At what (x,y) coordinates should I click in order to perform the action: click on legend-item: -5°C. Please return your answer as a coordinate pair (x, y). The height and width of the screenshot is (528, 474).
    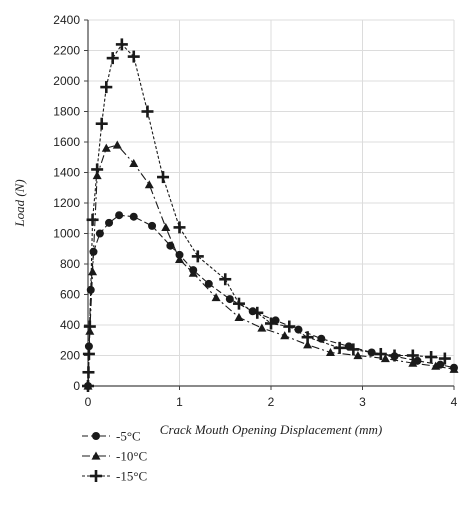
    Looking at the image, I should click on (111, 436).